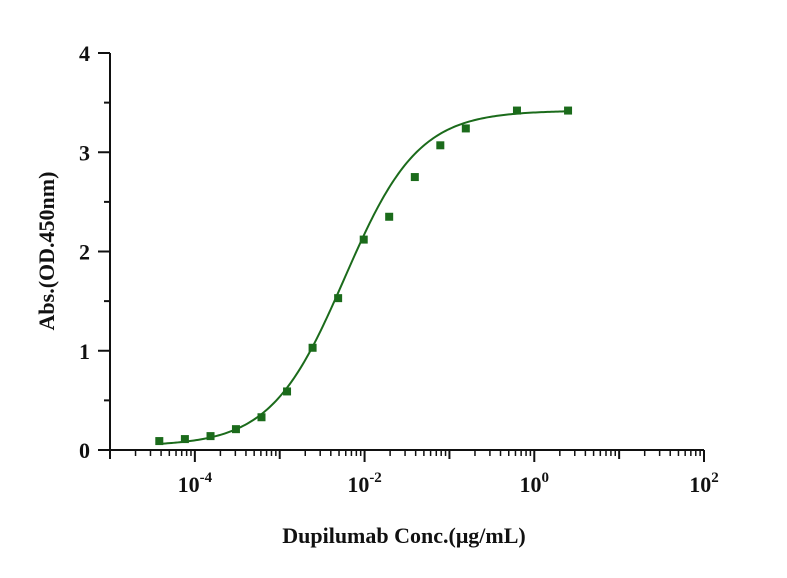 This screenshot has width=787, height=578. I want to click on x-axis-title: Dupilumab Conc.(μg/mL), so click(404, 535).